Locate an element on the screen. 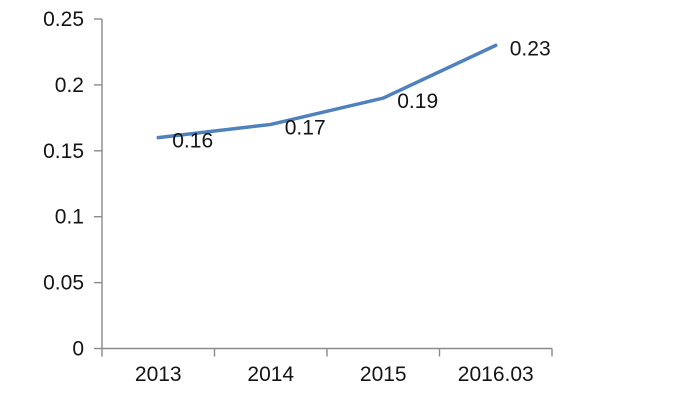 This screenshot has height=406, width=676. y-tick-label: 0.15 is located at coordinates (63, 151).